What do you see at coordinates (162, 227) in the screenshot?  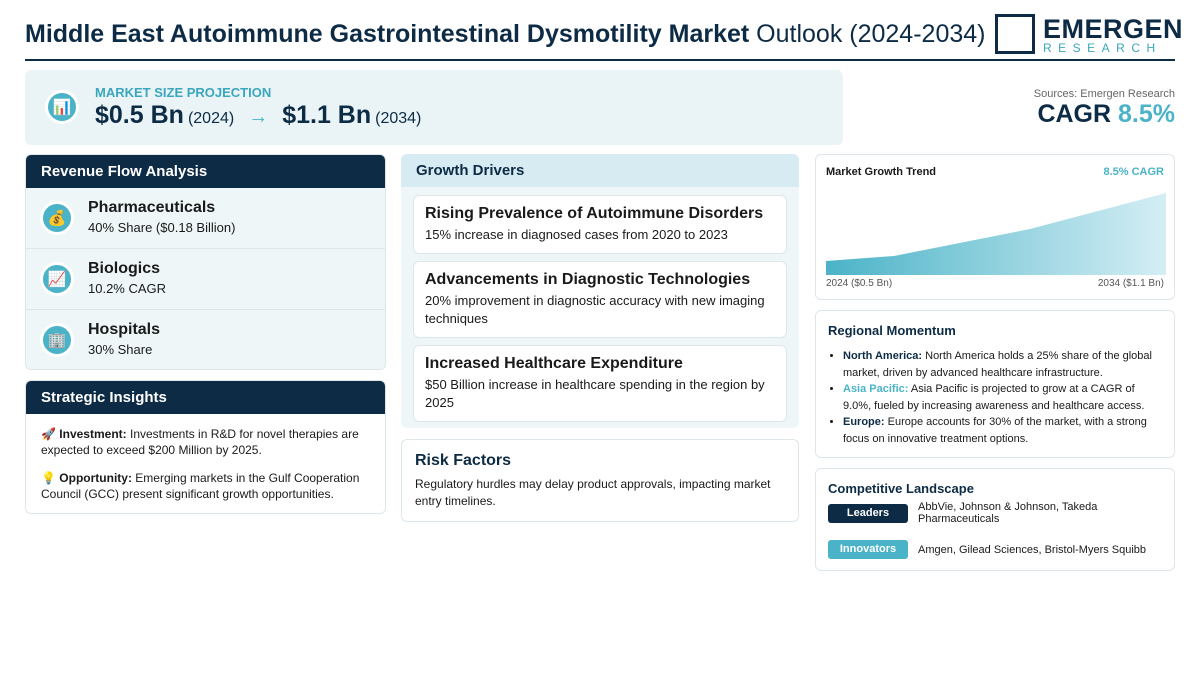 I see `item-detail: 40% Share ($0.18 Billion)` at bounding box center [162, 227].